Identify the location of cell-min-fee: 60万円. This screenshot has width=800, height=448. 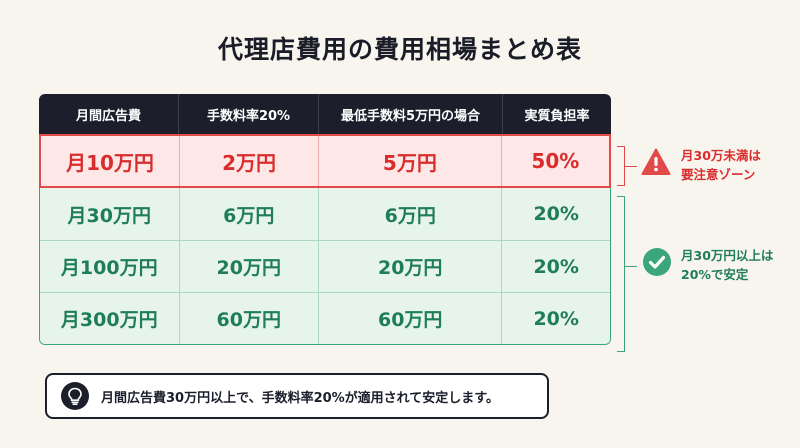
(411, 318).